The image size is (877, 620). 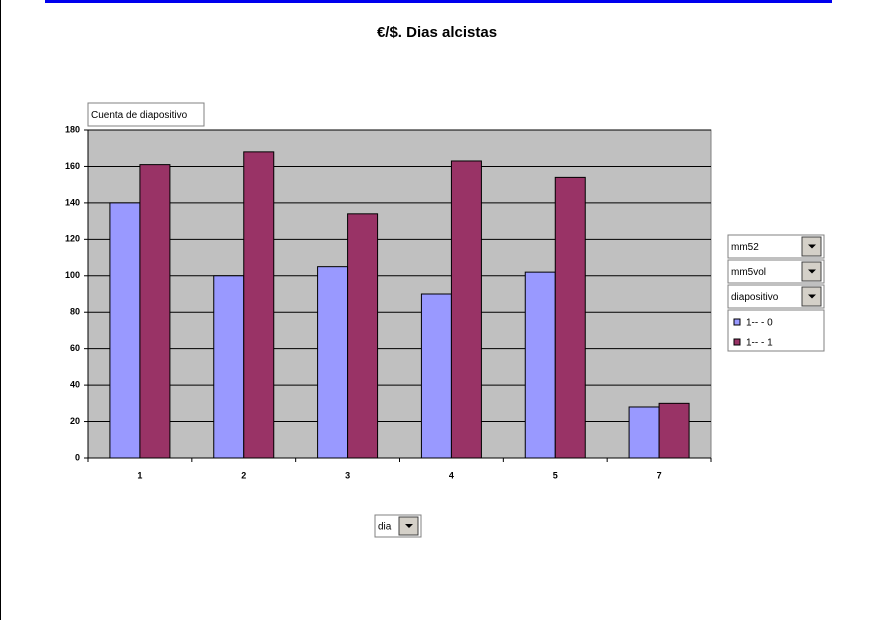 I want to click on legend, so click(x=776, y=330).